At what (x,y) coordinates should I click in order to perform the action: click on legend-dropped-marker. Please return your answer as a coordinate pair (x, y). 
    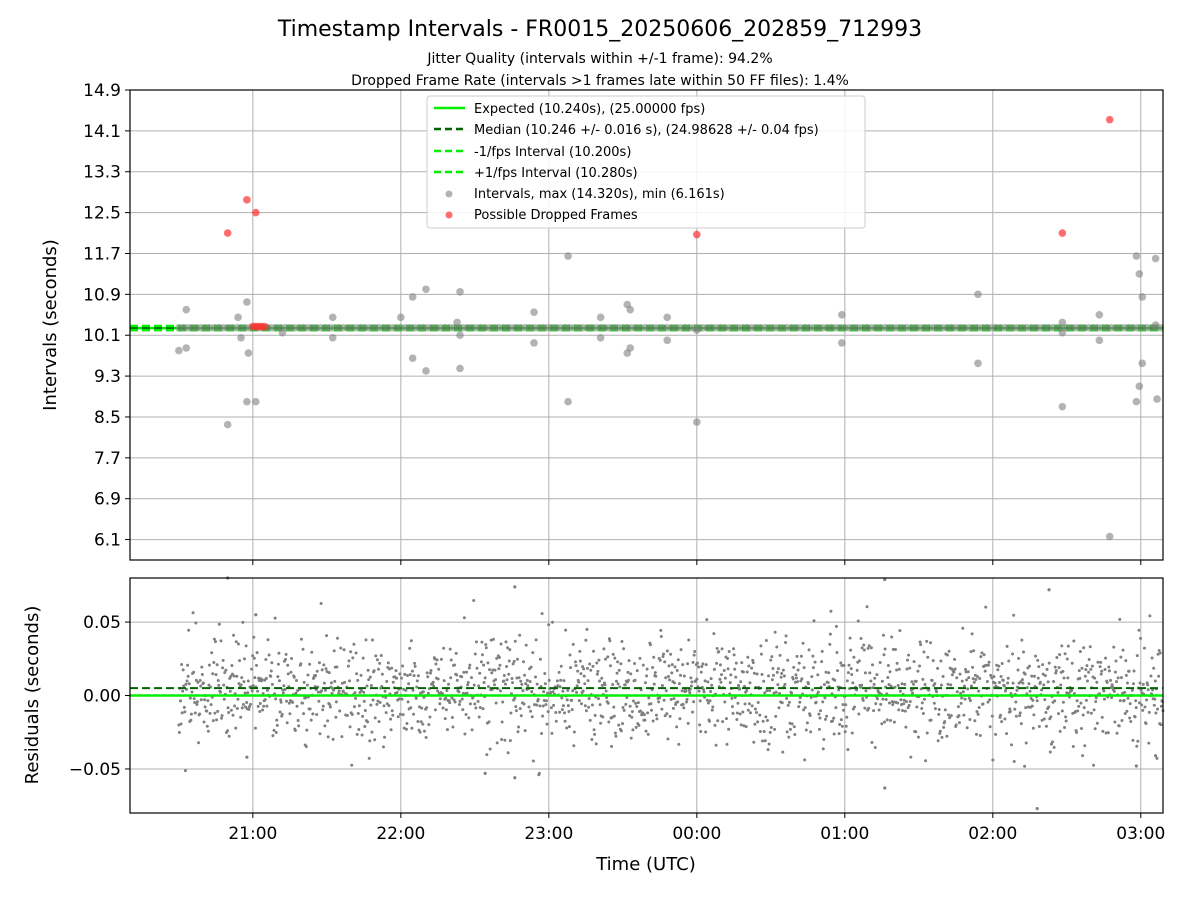
    Looking at the image, I should click on (449, 215).